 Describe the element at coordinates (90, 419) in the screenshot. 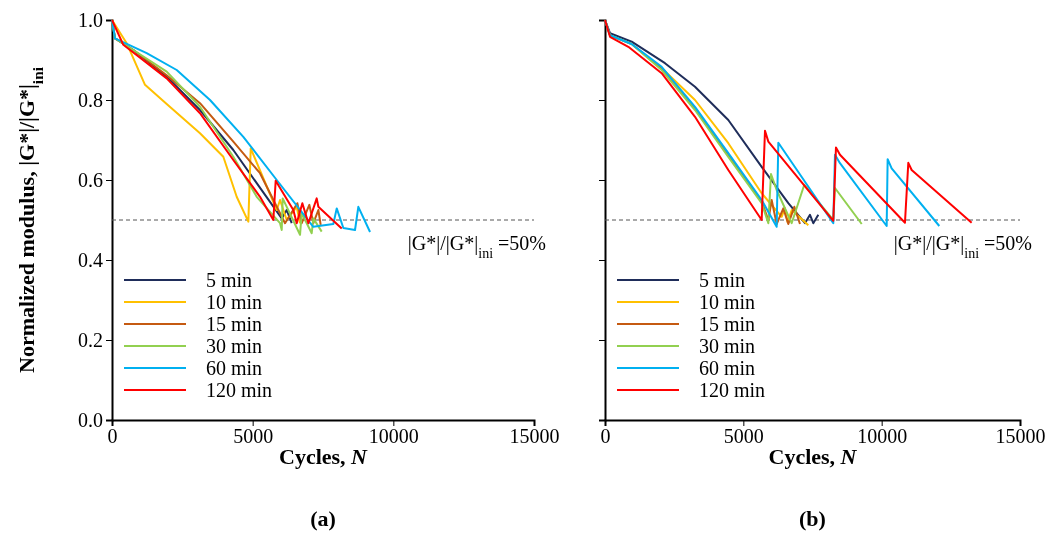

I see `y-tick-label: 0.0` at that location.